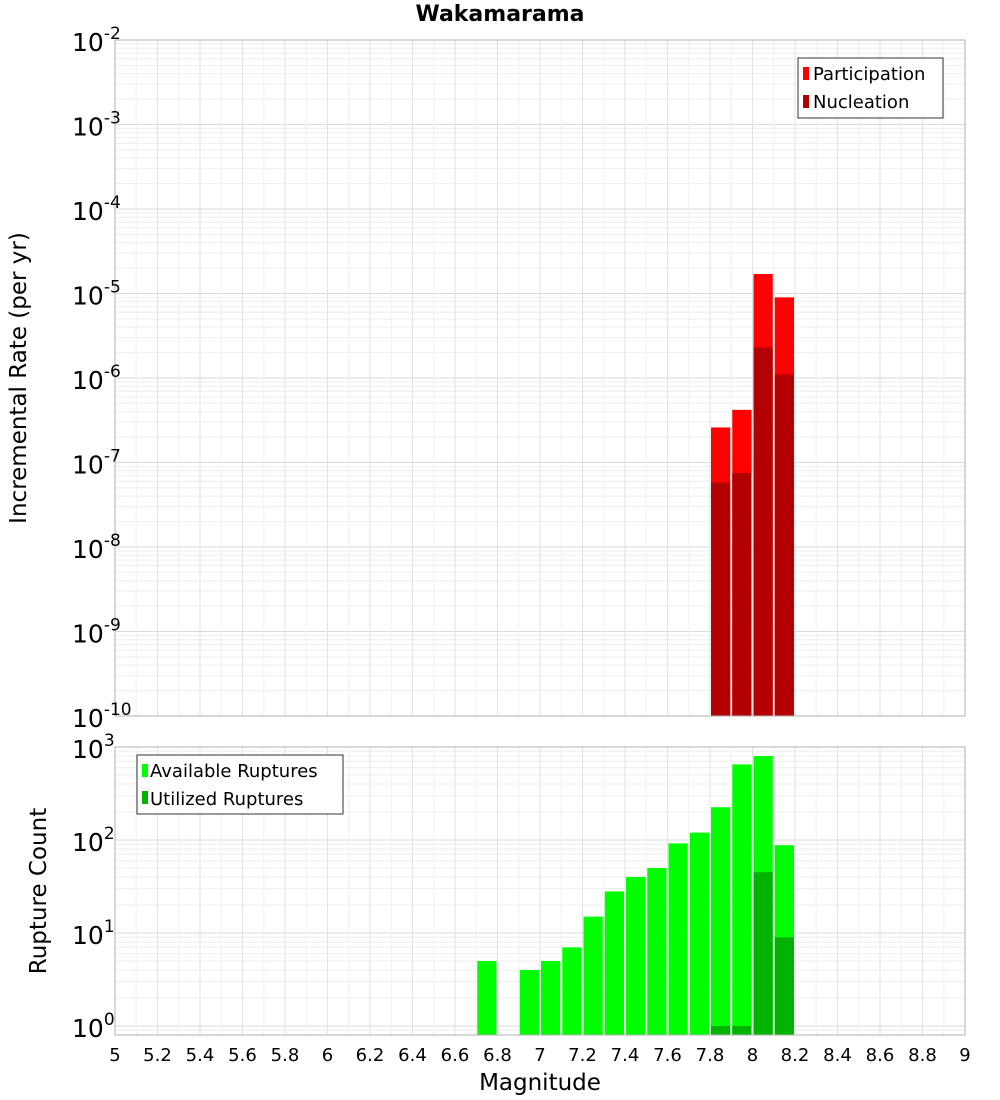 This screenshot has width=1000, height=1100. Describe the element at coordinates (96, 125) in the screenshot. I see `y-tick-label: 10⁻³` at that location.